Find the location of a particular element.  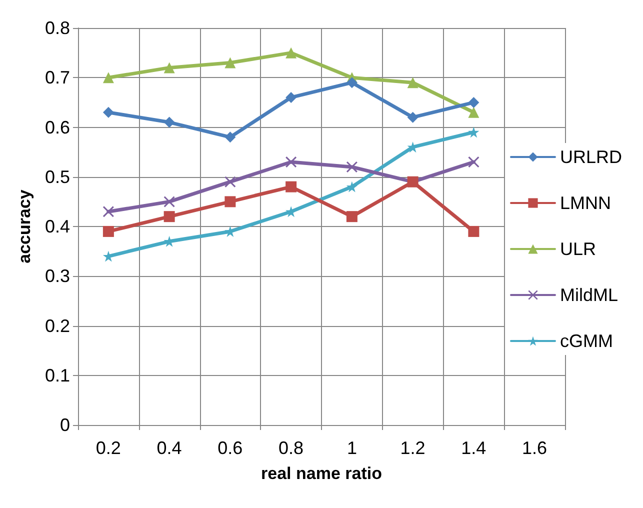

y-tick-label: 0.1 is located at coordinates (57, 375).